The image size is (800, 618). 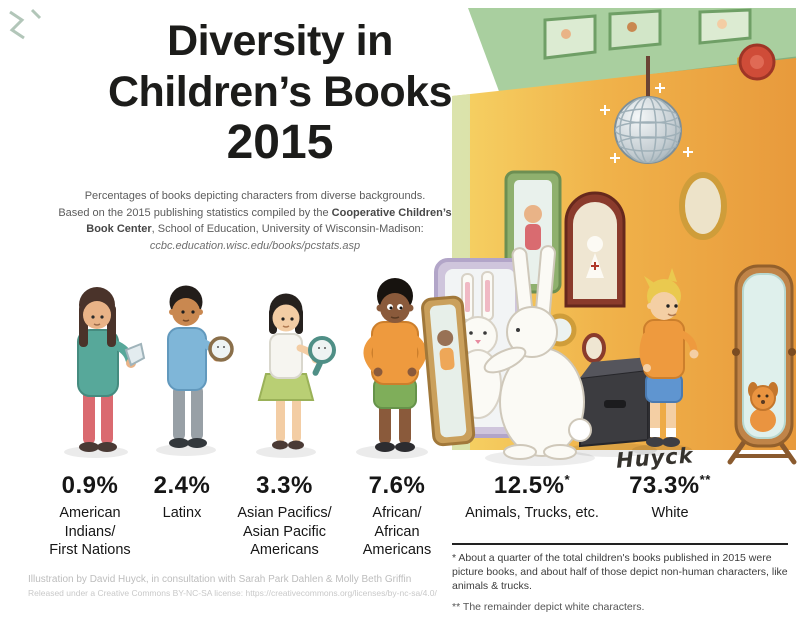 What do you see at coordinates (397, 531) in the screenshot?
I see `stat-label-line: African` at bounding box center [397, 531].